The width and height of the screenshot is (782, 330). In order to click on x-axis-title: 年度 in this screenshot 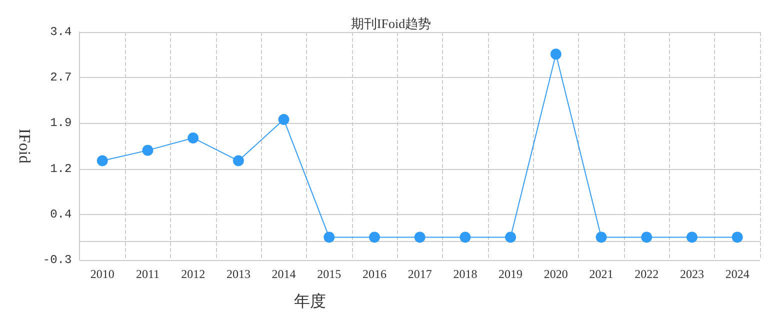, I will do `click(310, 301)`.